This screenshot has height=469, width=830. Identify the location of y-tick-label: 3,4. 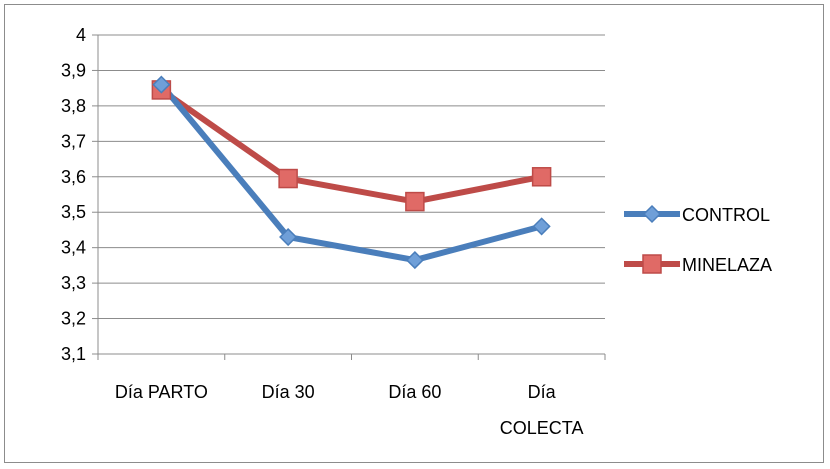
(73, 248).